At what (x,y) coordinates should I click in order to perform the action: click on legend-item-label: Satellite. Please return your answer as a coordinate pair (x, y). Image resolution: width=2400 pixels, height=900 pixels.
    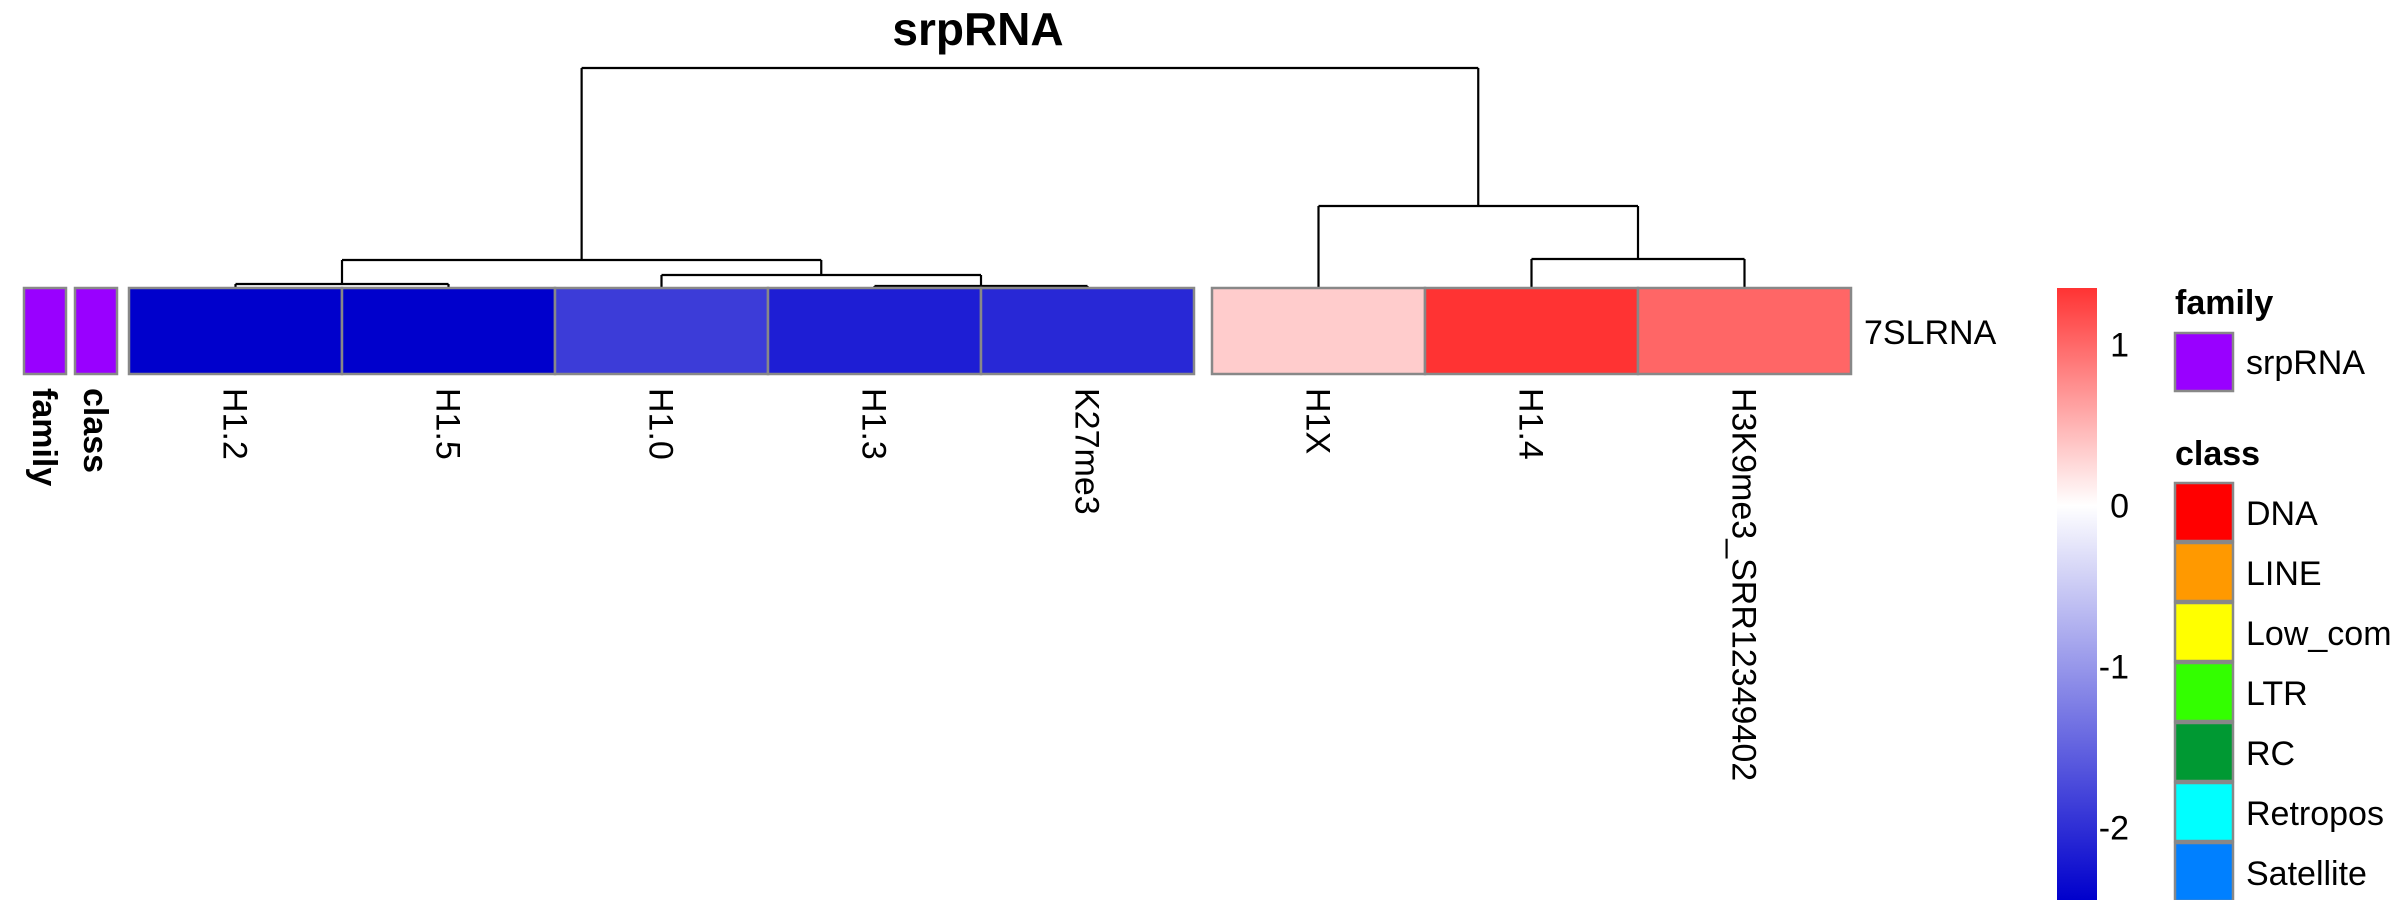
    Looking at the image, I should click on (2306, 874).